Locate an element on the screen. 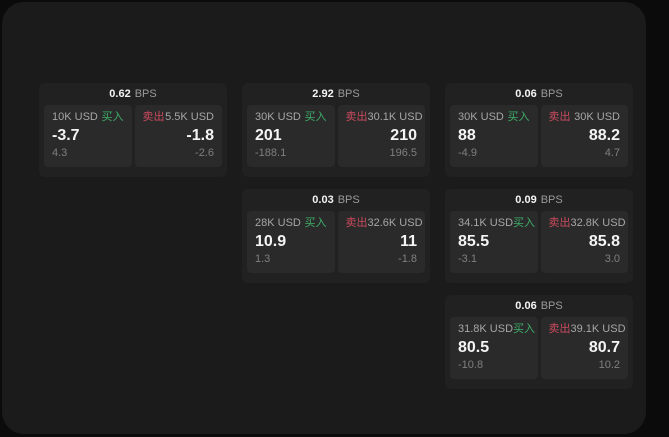 This screenshot has height=437, width=669. sell-tile-header: 卖出 5.5K USD is located at coordinates (179, 117).